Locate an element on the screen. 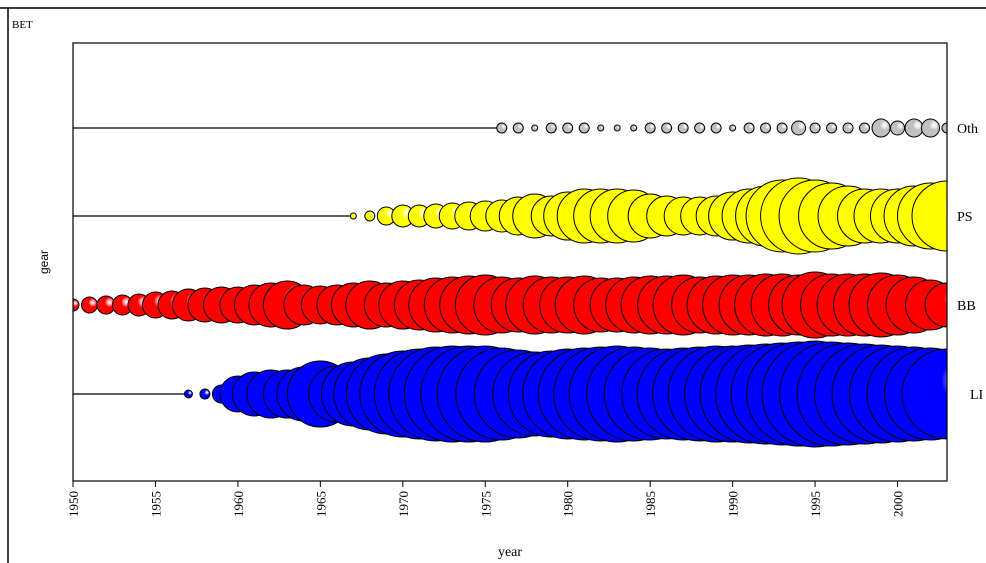 This screenshot has width=986, height=563. x-tick-label: 1965 is located at coordinates (320, 504).